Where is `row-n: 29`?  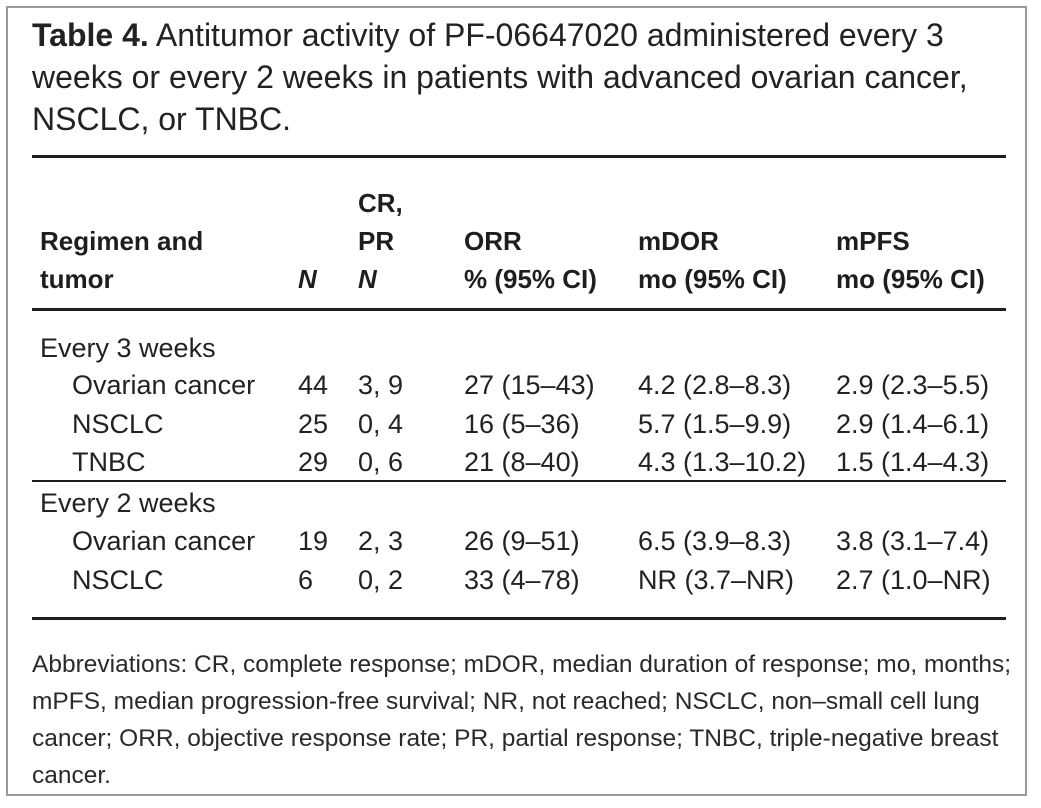 row-n: 29 is located at coordinates (313, 462).